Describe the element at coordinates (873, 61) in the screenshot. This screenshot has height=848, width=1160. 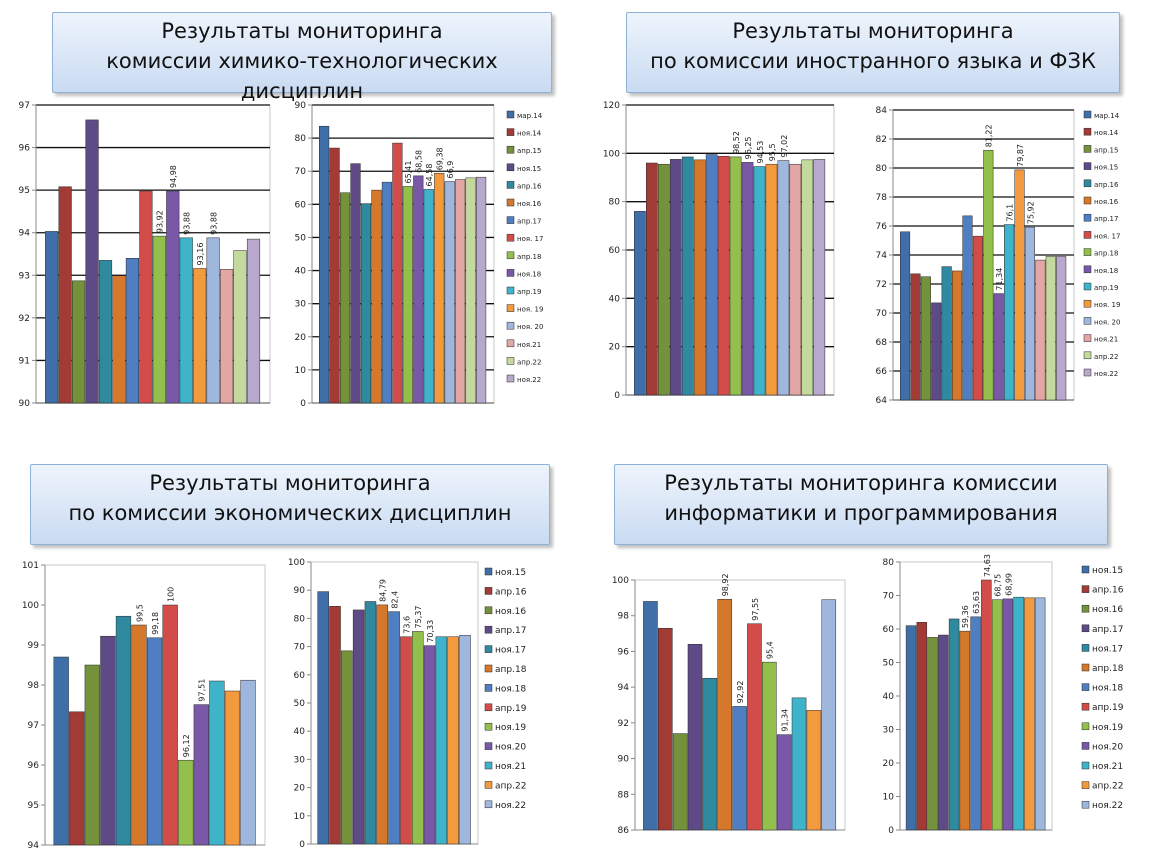
I see `panel-title-line2: по комиссии иностранного языка и ФЗК` at that location.